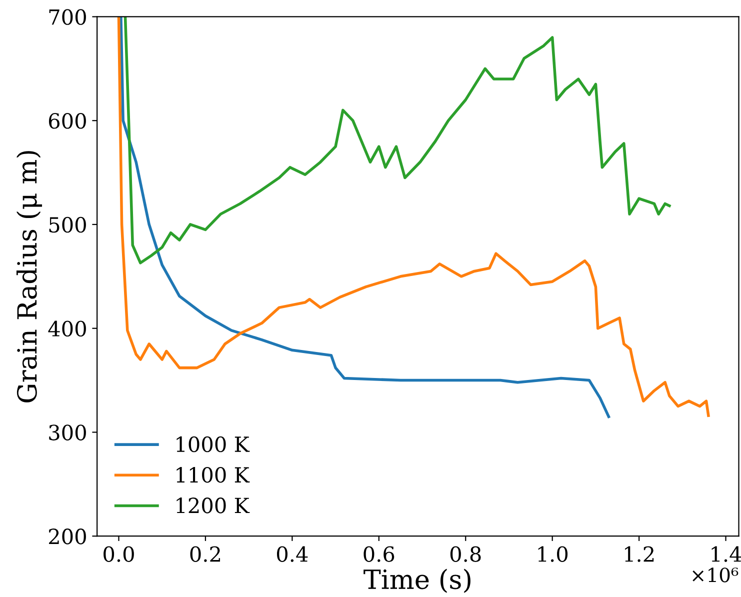 The image size is (741, 597). Describe the element at coordinates (119, 554) in the screenshot. I see `x-tick-label: 0.0` at that location.